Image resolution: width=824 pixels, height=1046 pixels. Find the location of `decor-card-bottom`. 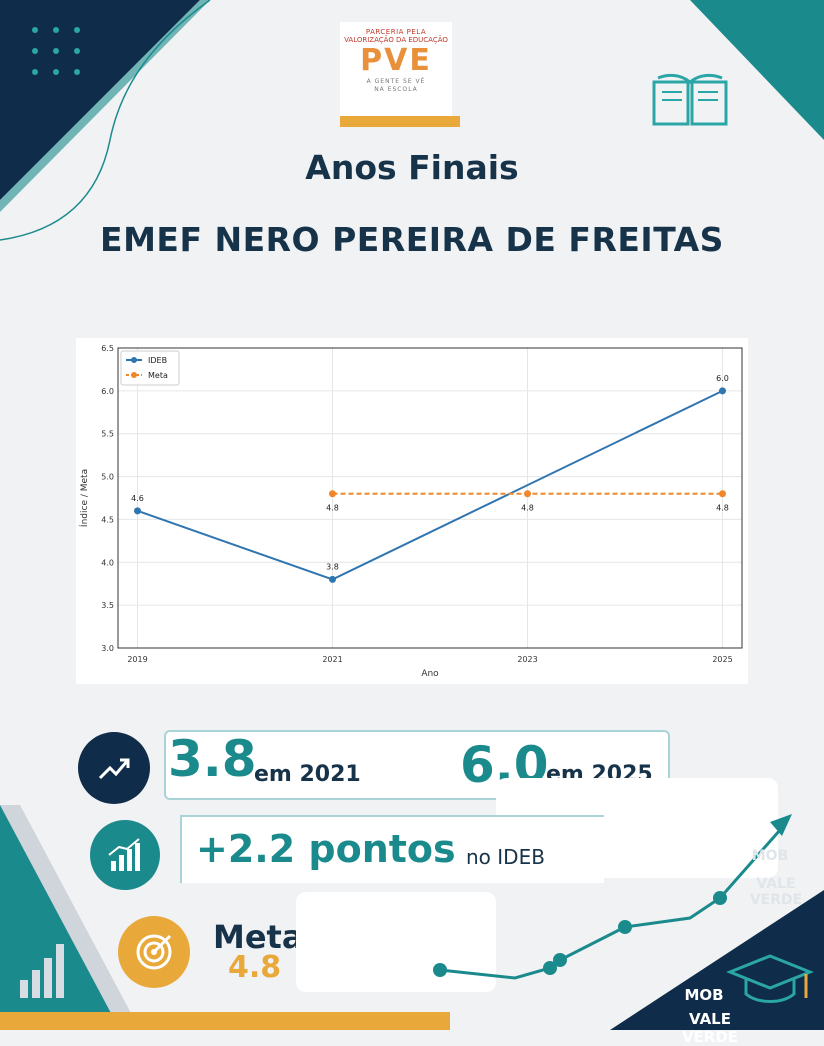

decor-card-bottom is located at coordinates (396, 942).